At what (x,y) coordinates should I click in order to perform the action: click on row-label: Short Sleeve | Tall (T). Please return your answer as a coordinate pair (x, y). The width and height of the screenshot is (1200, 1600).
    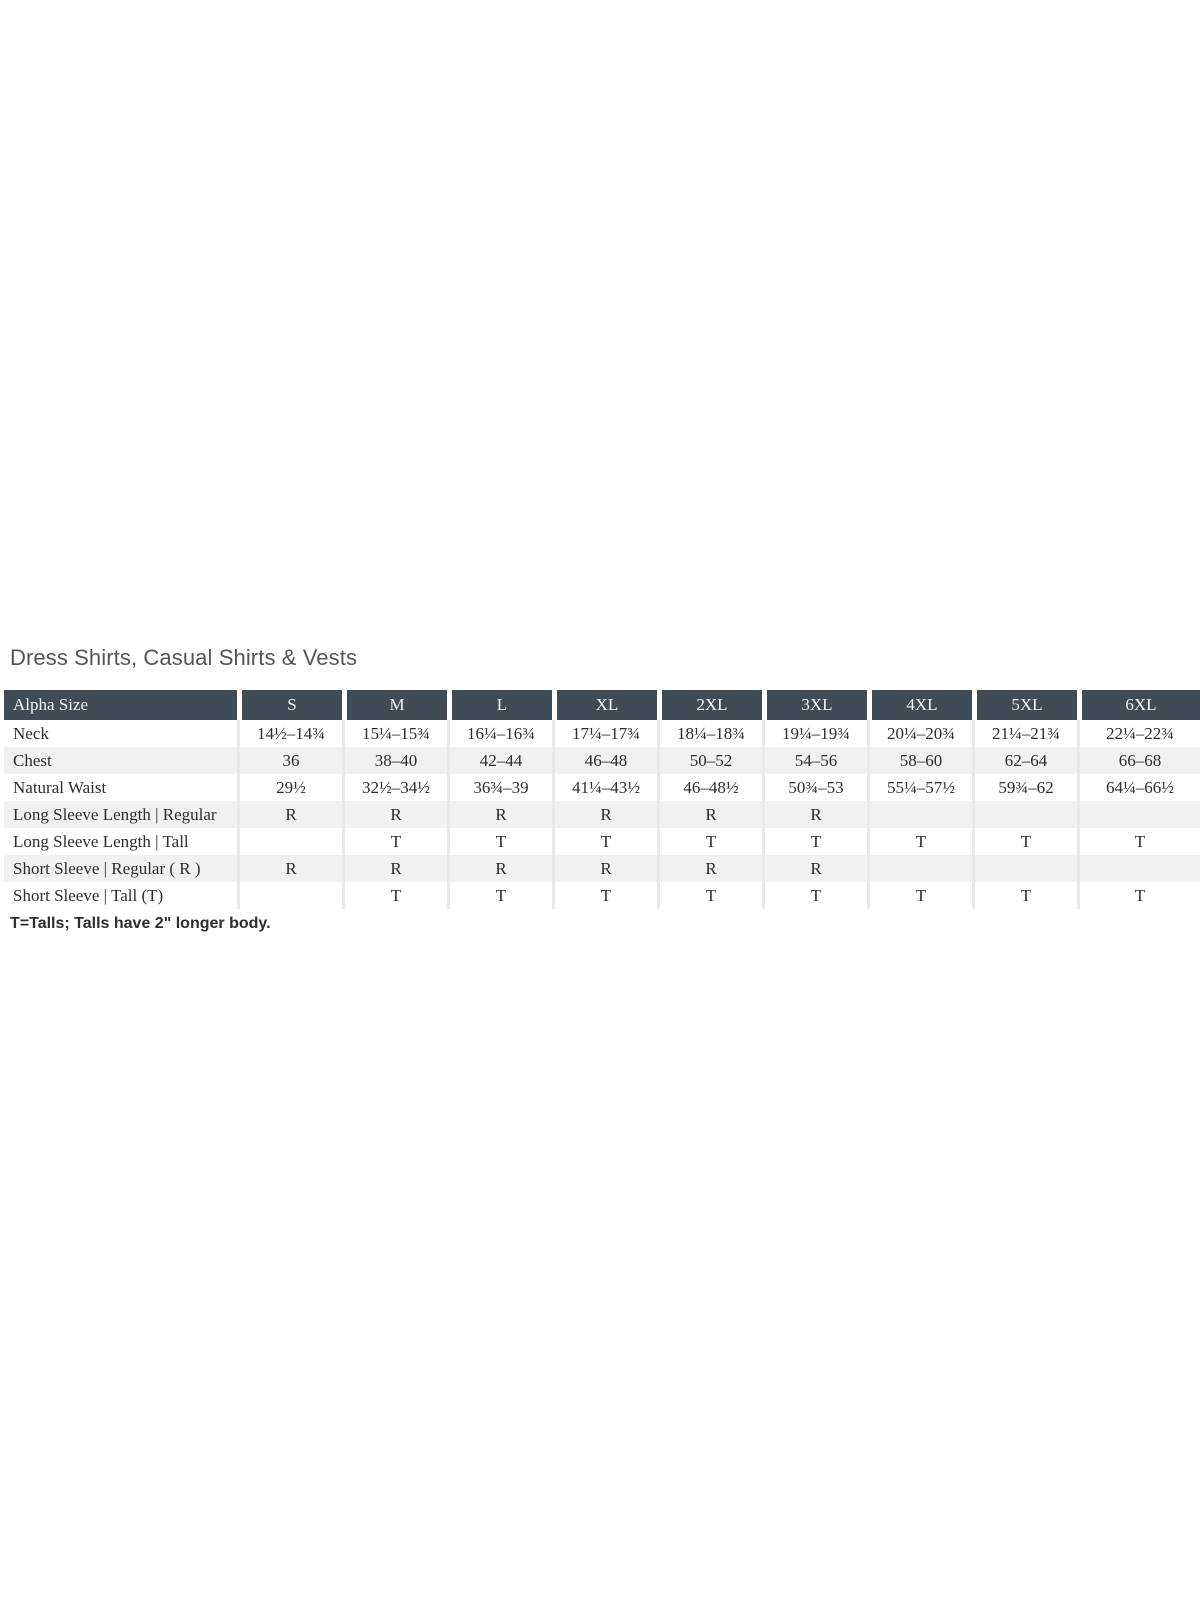
    Looking at the image, I should click on (88, 895).